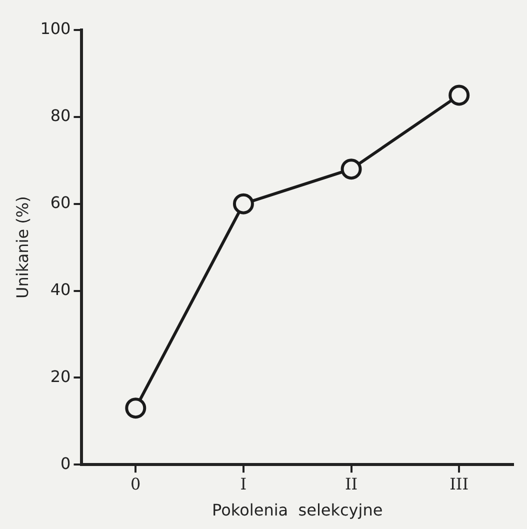 This screenshot has width=527, height=529. I want to click on x-axis-title: Pokolenia selekcyjne, so click(297, 510).